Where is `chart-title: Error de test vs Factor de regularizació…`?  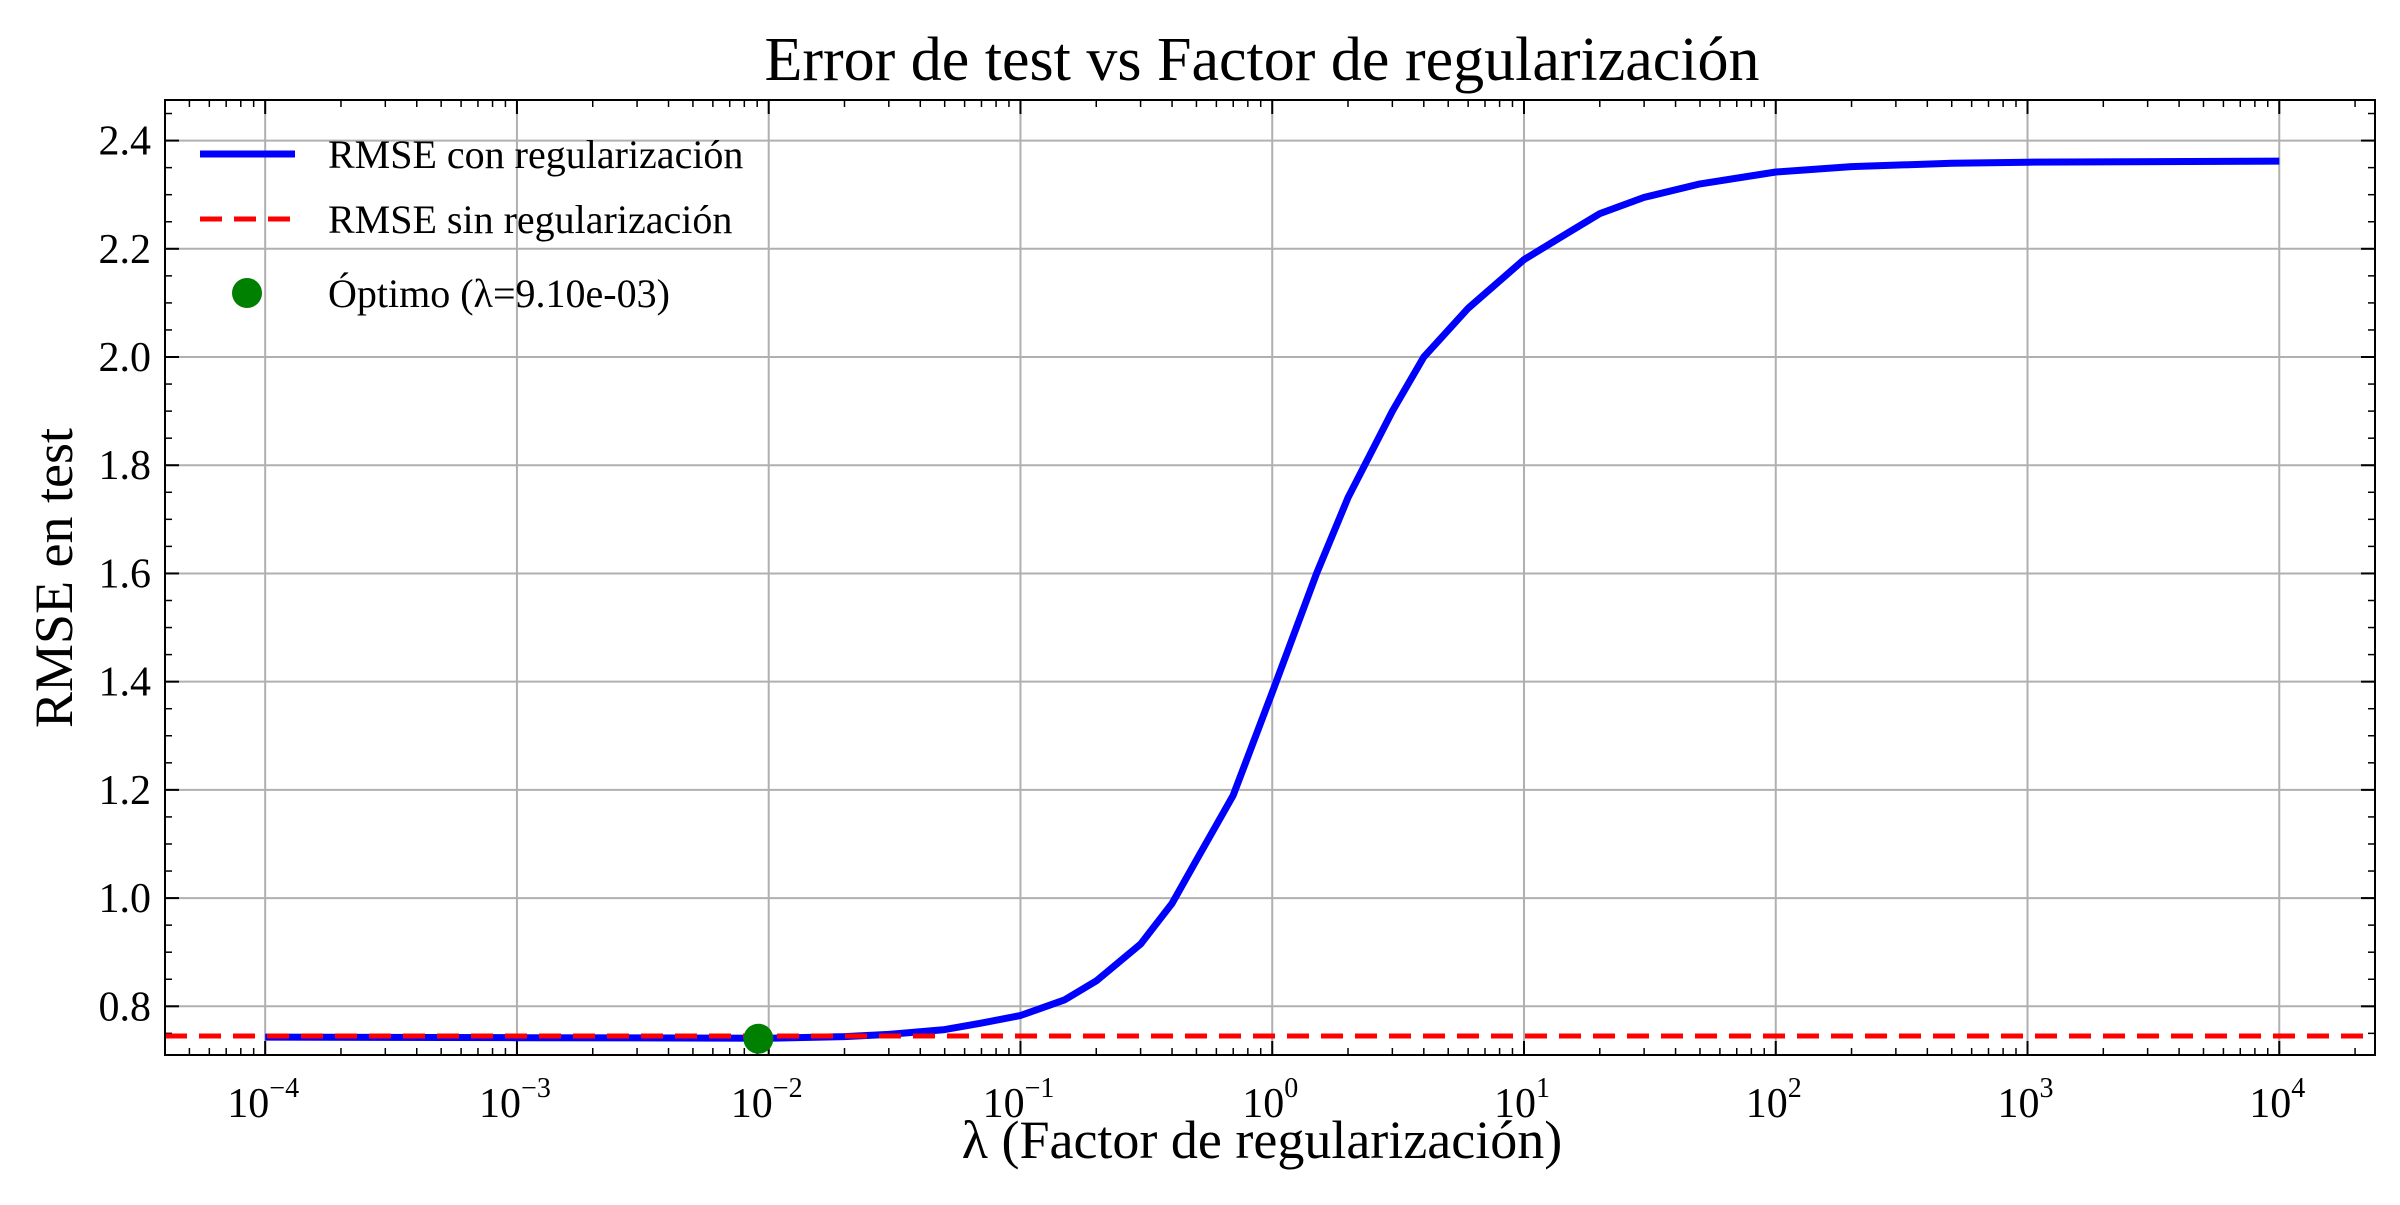
chart-title: Error de test vs Factor de regularizació… is located at coordinates (1261, 60).